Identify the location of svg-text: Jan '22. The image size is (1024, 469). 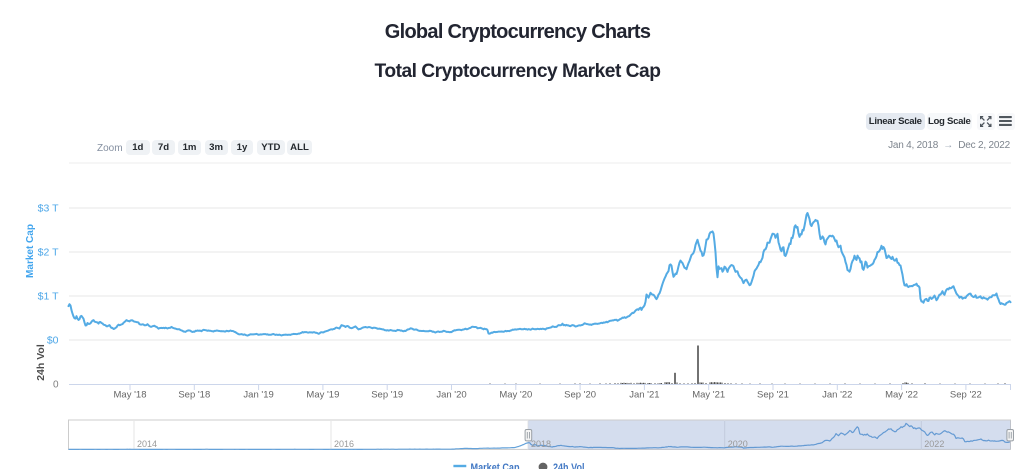
(837, 395).